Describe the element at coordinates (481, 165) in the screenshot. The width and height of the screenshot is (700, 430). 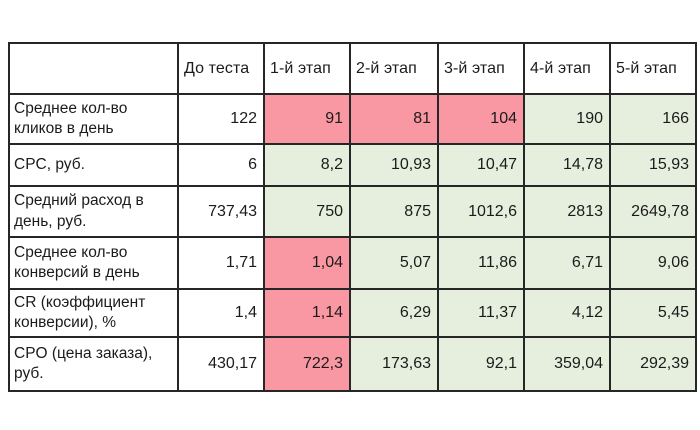
I see `cell: 10,47` at that location.